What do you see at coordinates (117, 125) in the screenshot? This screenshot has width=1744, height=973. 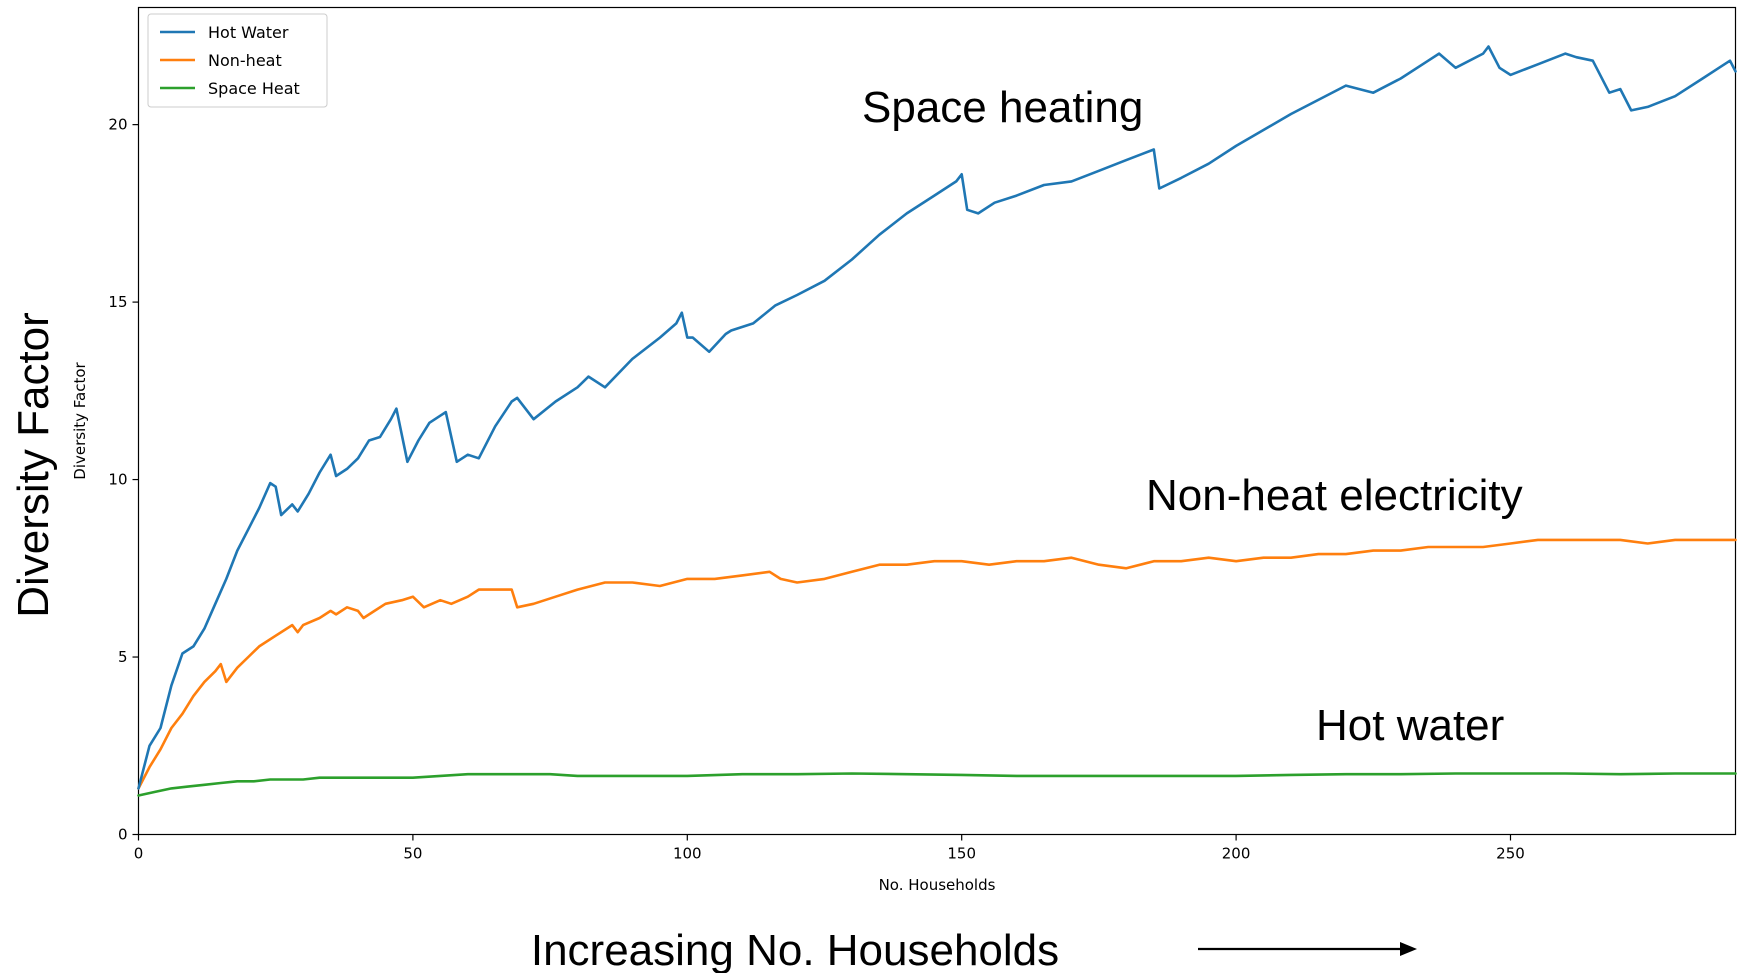 I see `y-tick-label: 20` at bounding box center [117, 125].